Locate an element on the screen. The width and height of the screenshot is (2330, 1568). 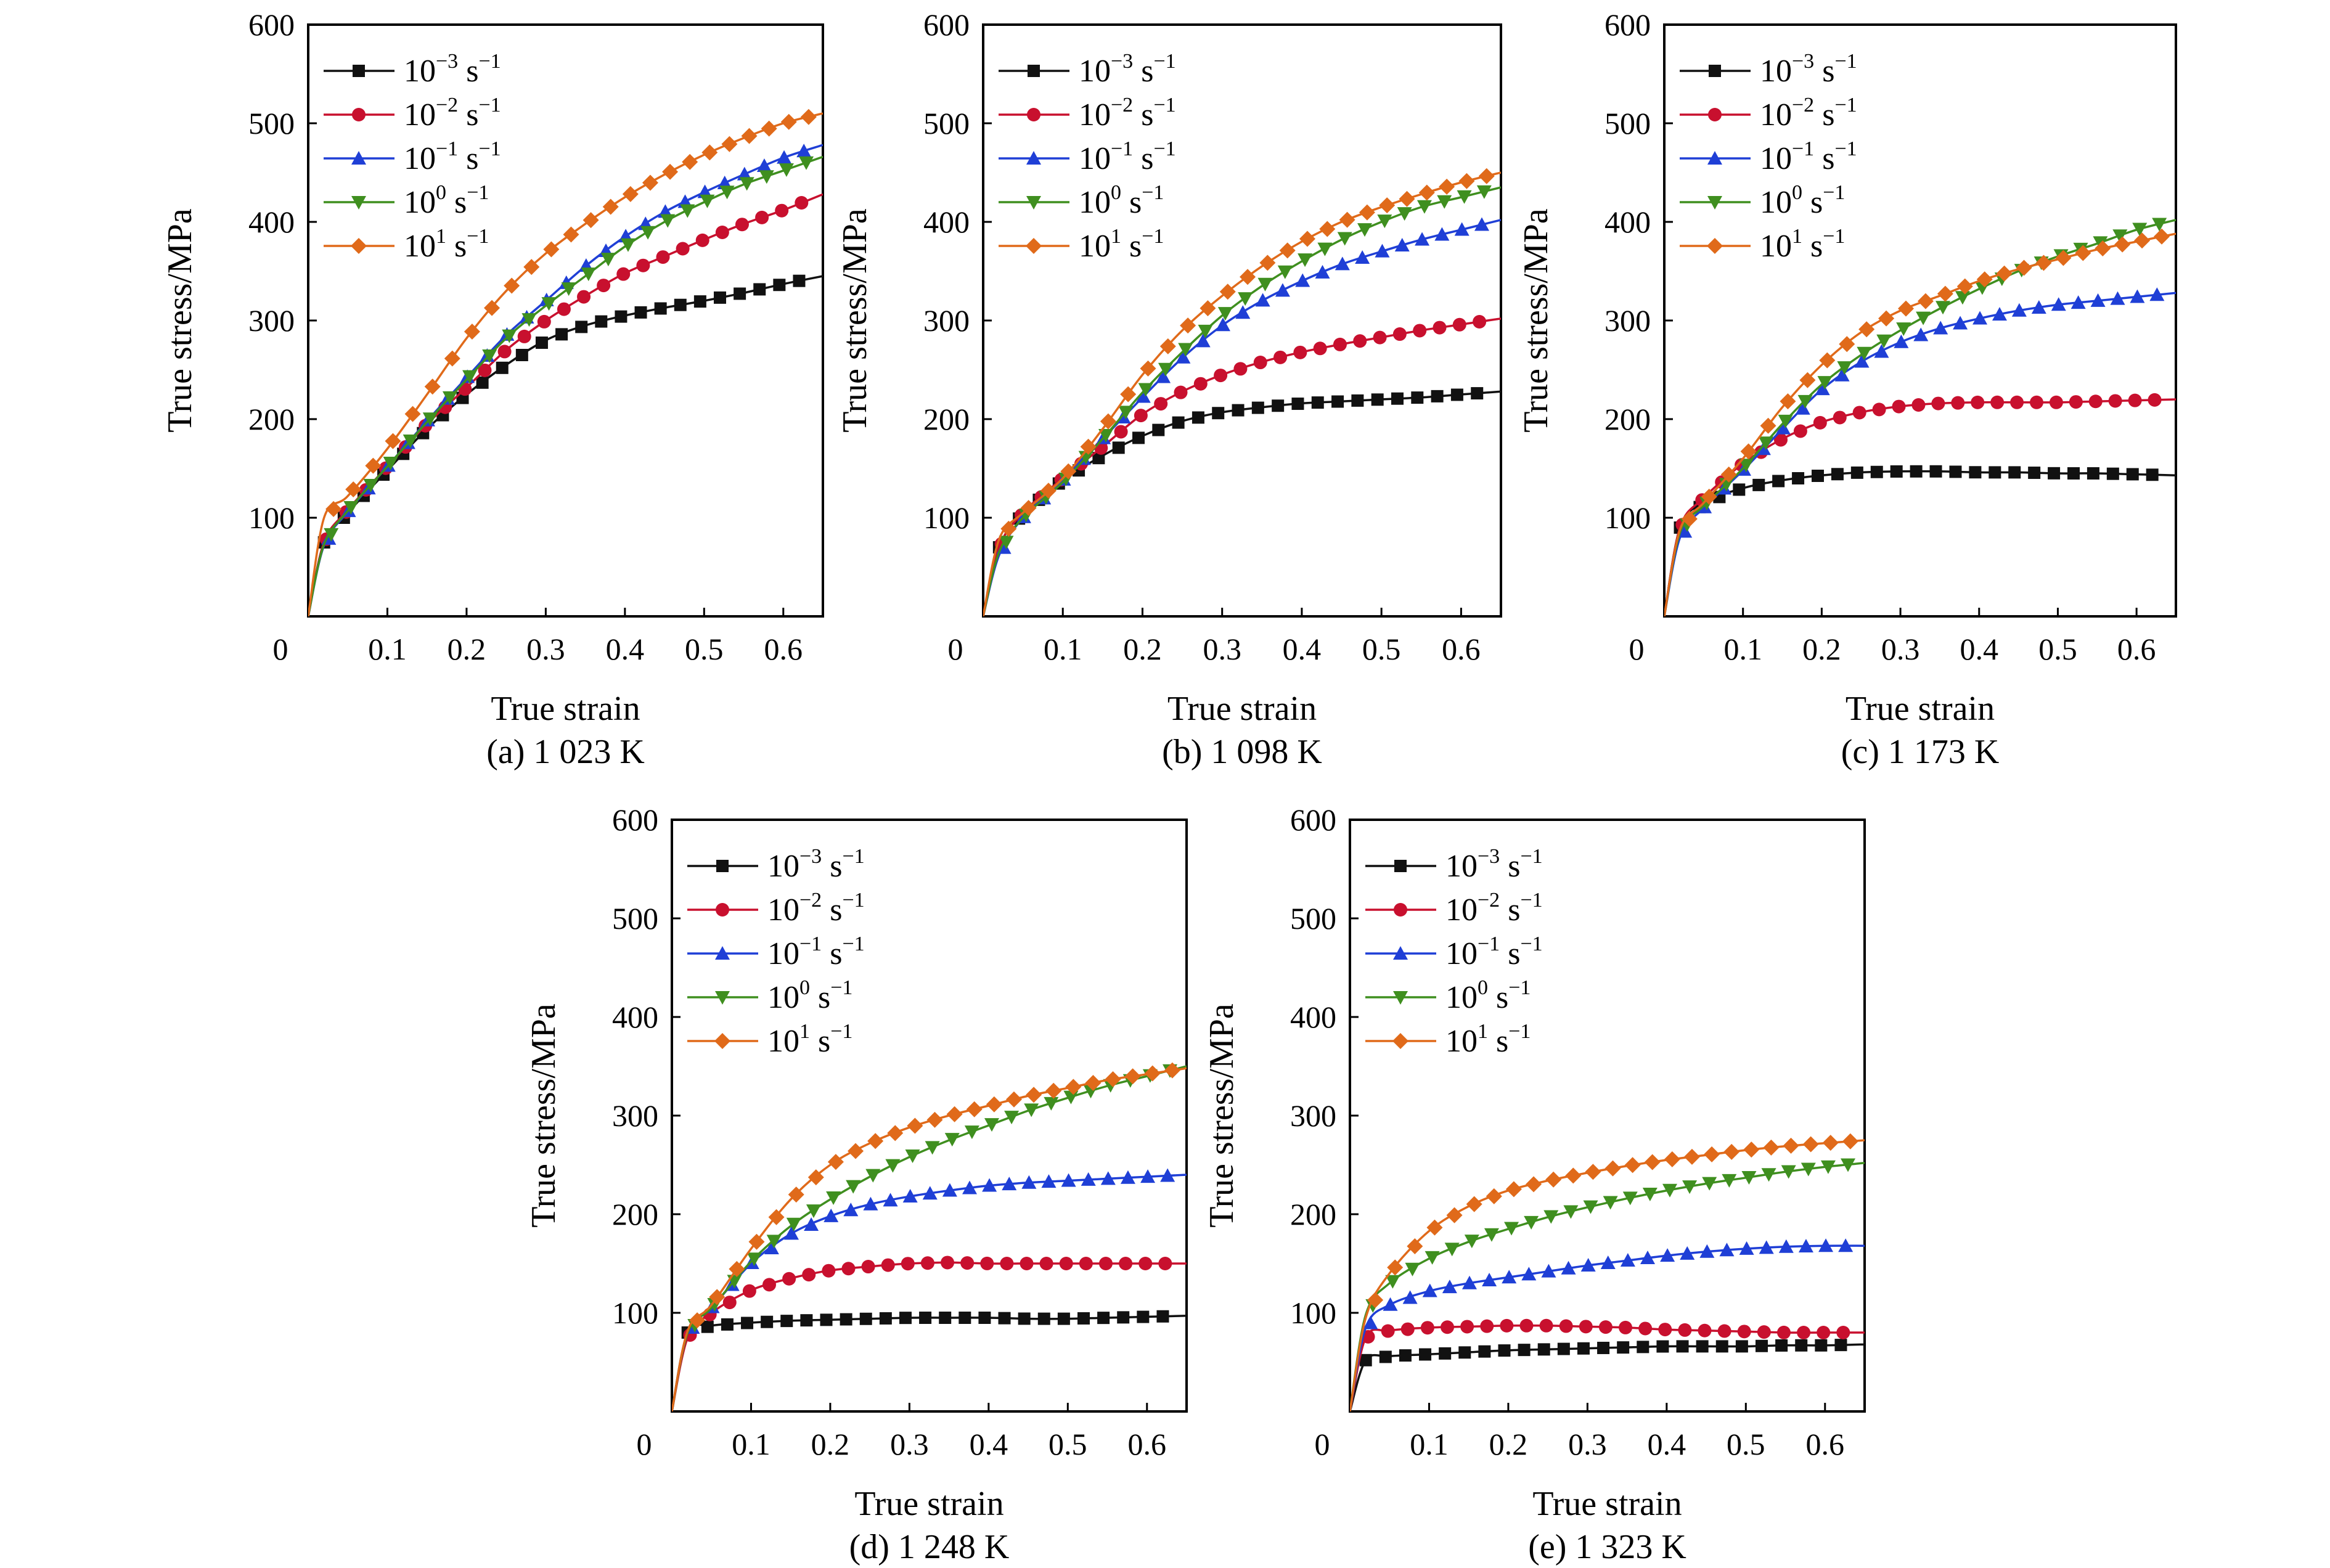
legend-label: 10−3 s−1 is located at coordinates (1494, 864).